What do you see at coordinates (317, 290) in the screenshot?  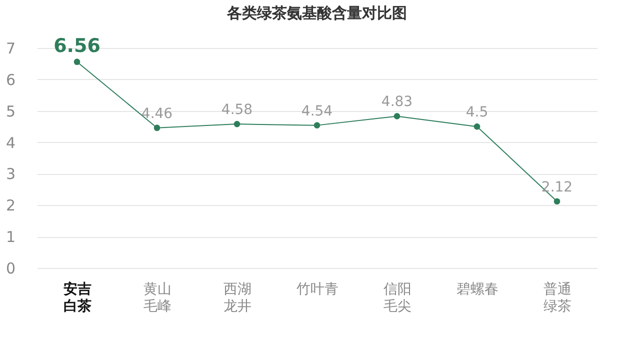 I see `x-tick-label: 竹叶青` at bounding box center [317, 290].